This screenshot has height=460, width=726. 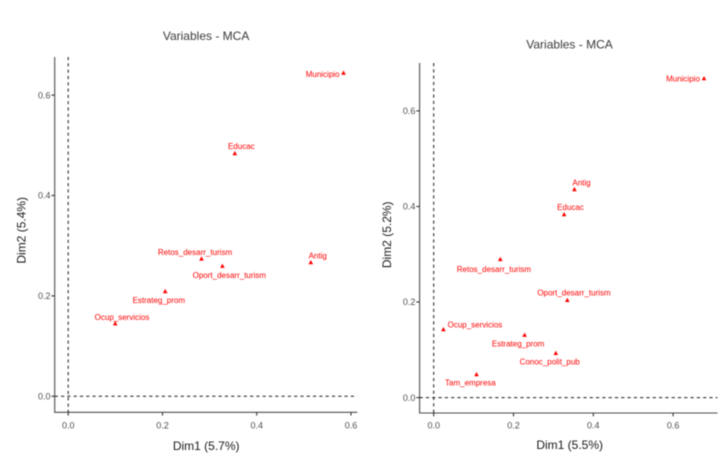 I want to click on svg-text: Dim2 (5.4%), so click(x=21, y=230).